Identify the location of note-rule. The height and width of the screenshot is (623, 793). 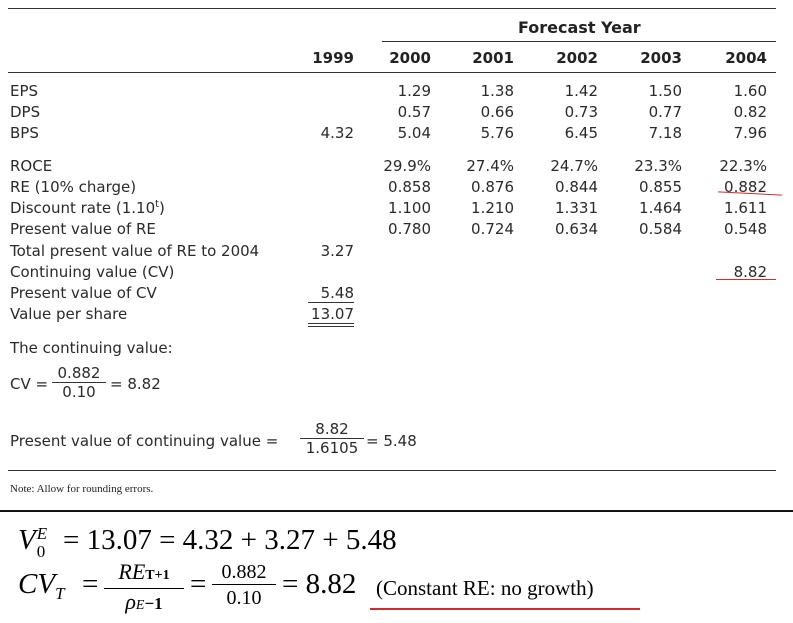
(392, 470).